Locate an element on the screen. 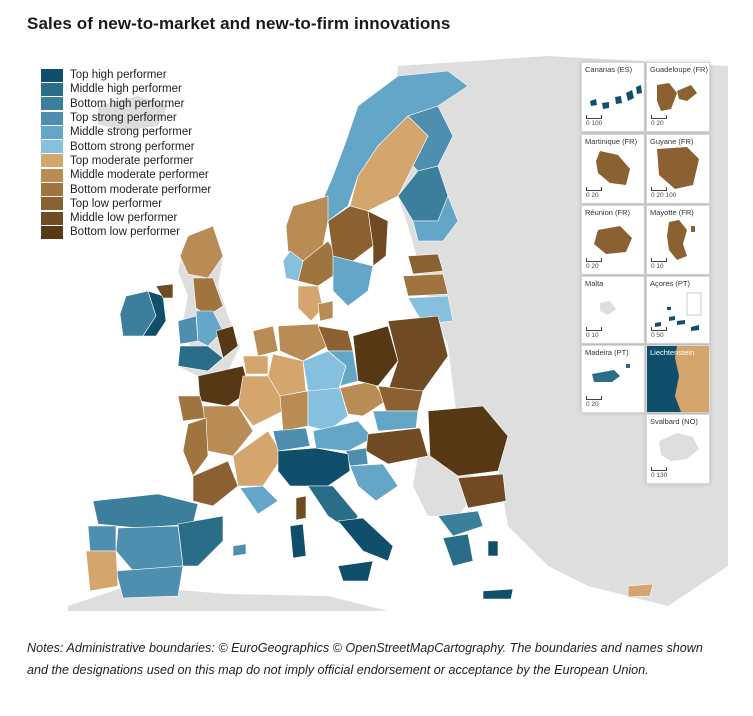 Image resolution: width=753 pixels, height=716 pixels. legend-item: Top low performer is located at coordinates (126, 204).